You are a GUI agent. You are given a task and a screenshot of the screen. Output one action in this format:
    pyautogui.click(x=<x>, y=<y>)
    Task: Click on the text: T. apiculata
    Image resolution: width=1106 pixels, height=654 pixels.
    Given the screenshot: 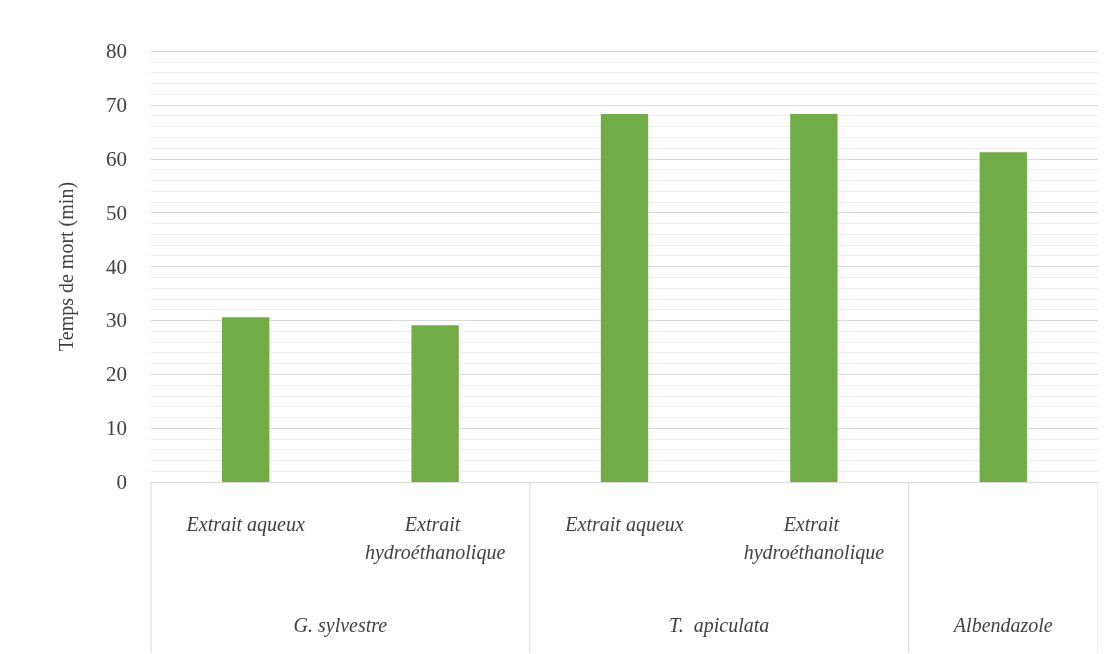 What is the action you would take?
    pyautogui.click(x=719, y=625)
    